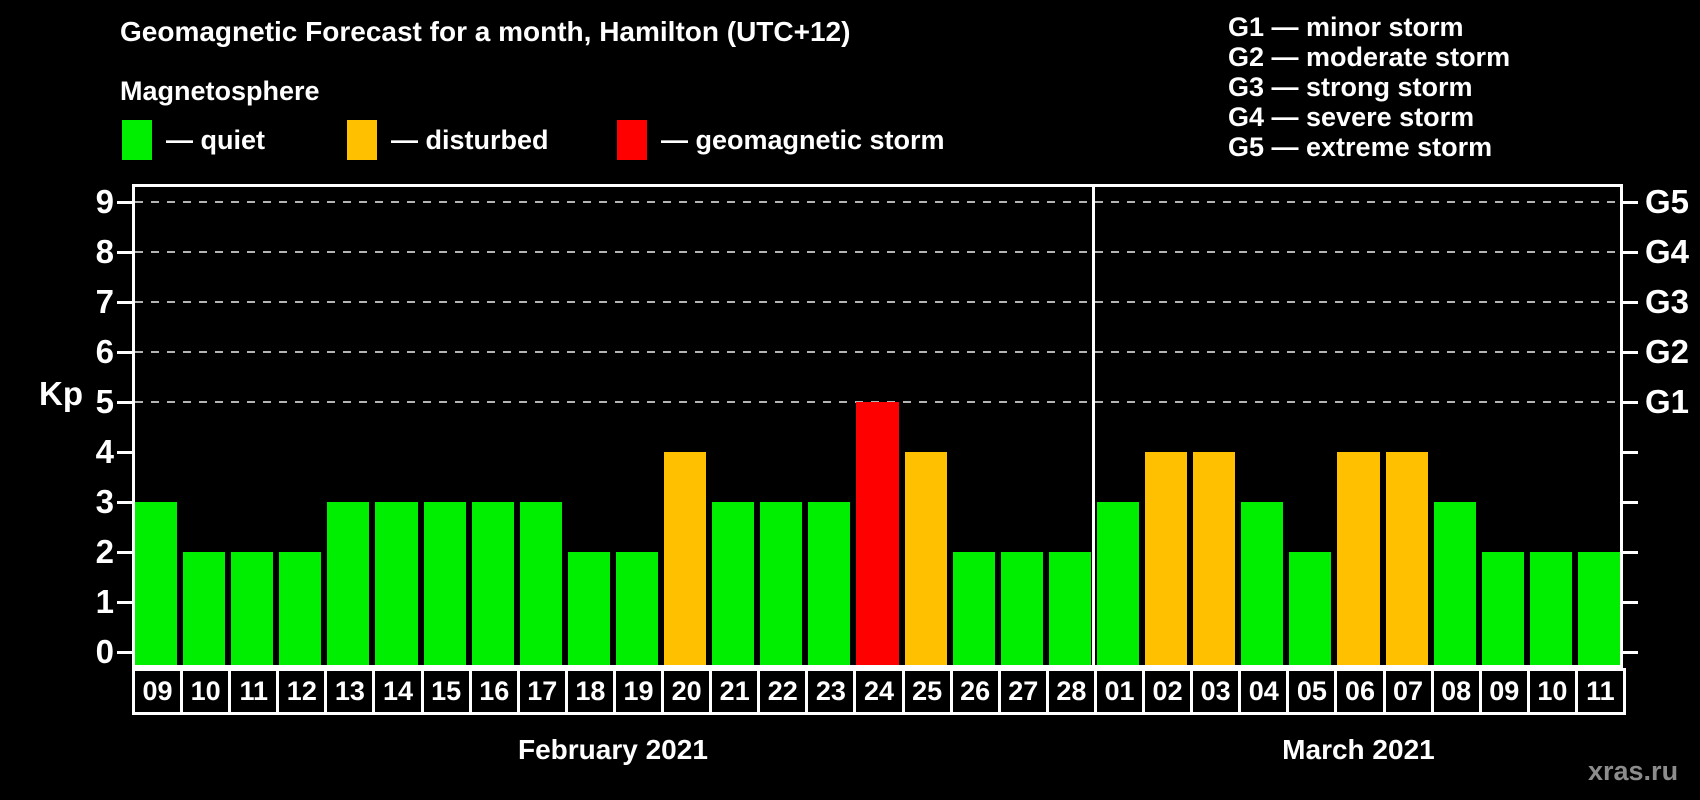  I want to click on date-cell: 08, so click(1456, 691).